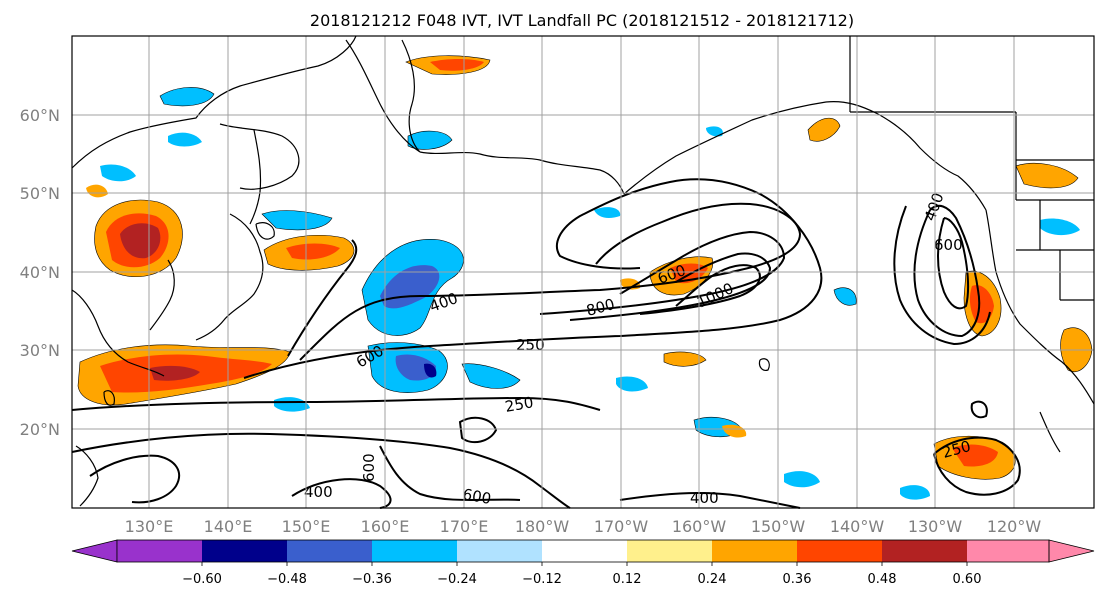 The image size is (1105, 601). I want to click on pos-area-china-korea-core, so click(140, 241).